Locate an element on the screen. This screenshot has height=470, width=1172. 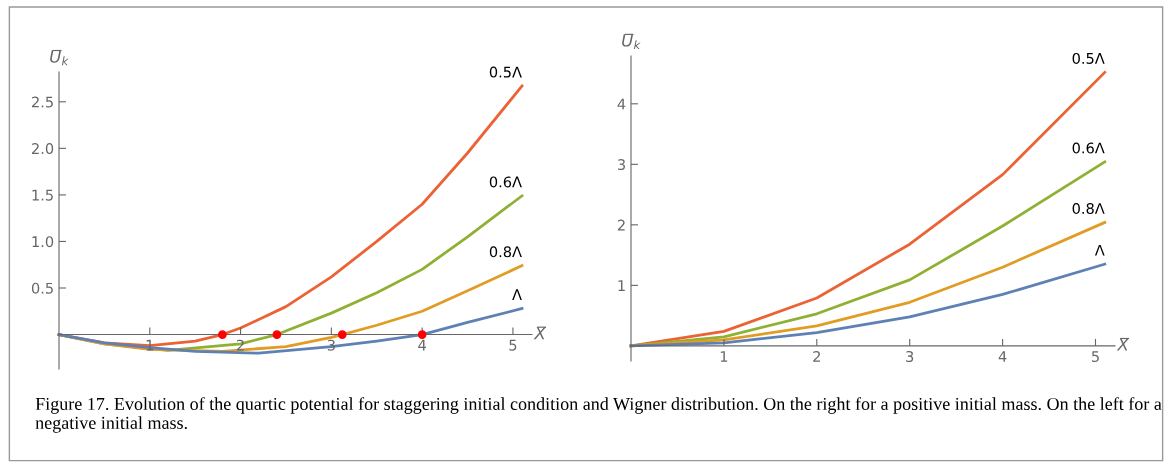
y-tick-label: 1.5 is located at coordinates (42, 195).